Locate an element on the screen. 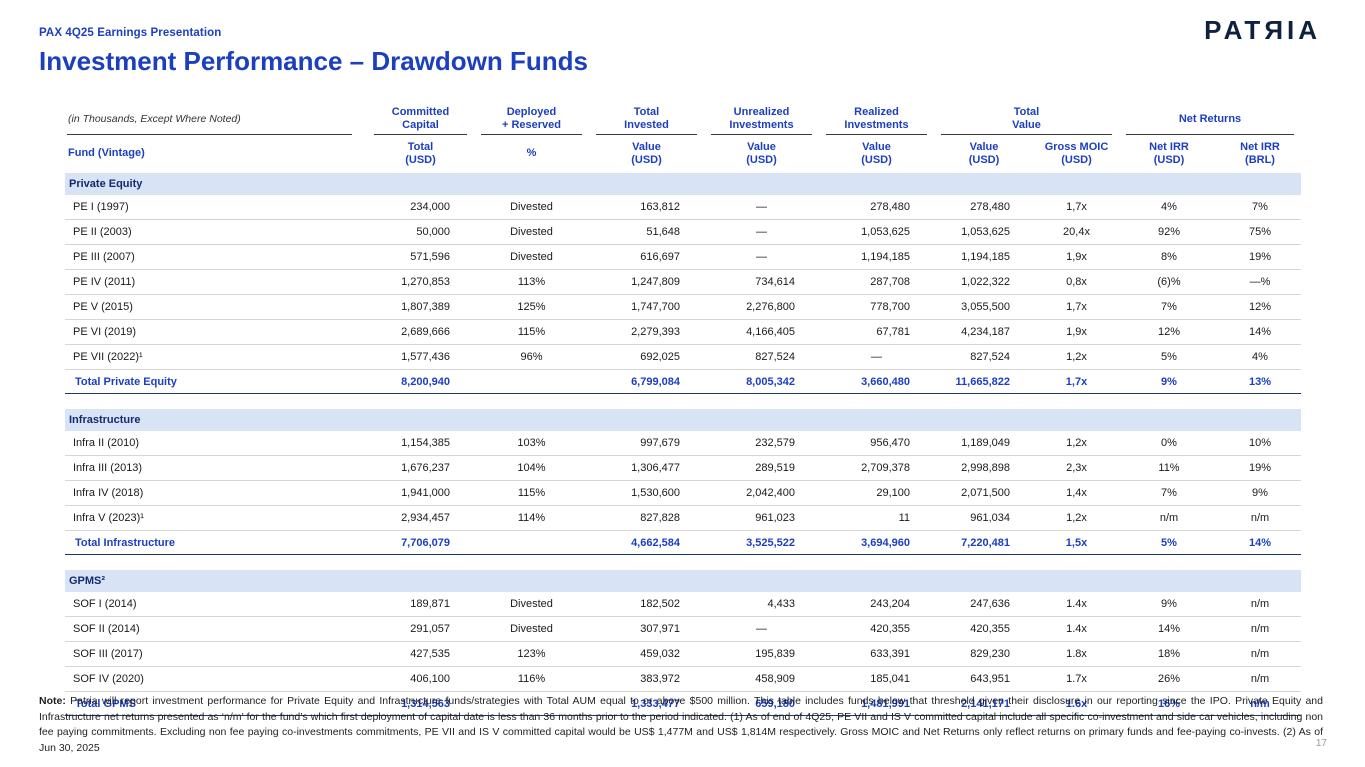 This screenshot has height=767, width=1365. subheader-unrealized-value: Value (USD) is located at coordinates (761, 153).